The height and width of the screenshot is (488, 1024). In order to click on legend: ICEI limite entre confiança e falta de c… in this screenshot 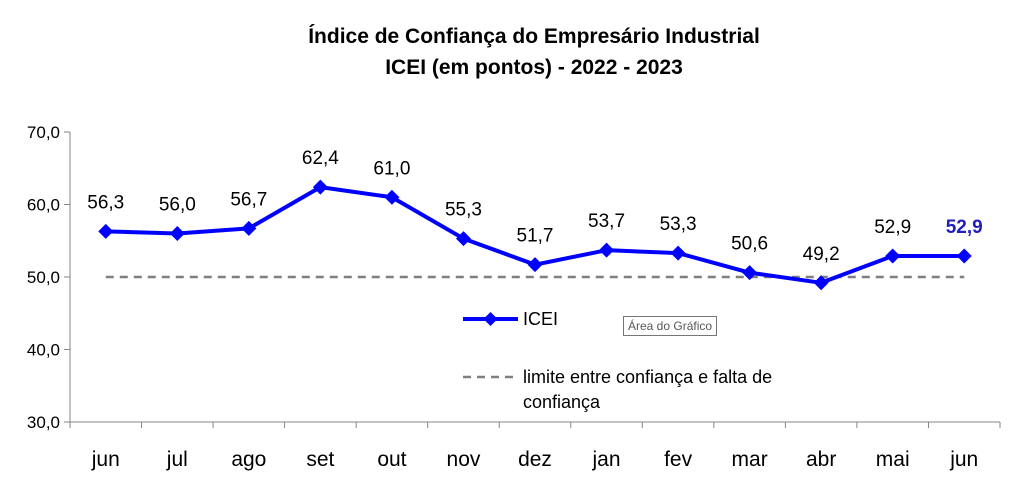, I will do `click(617, 360)`.